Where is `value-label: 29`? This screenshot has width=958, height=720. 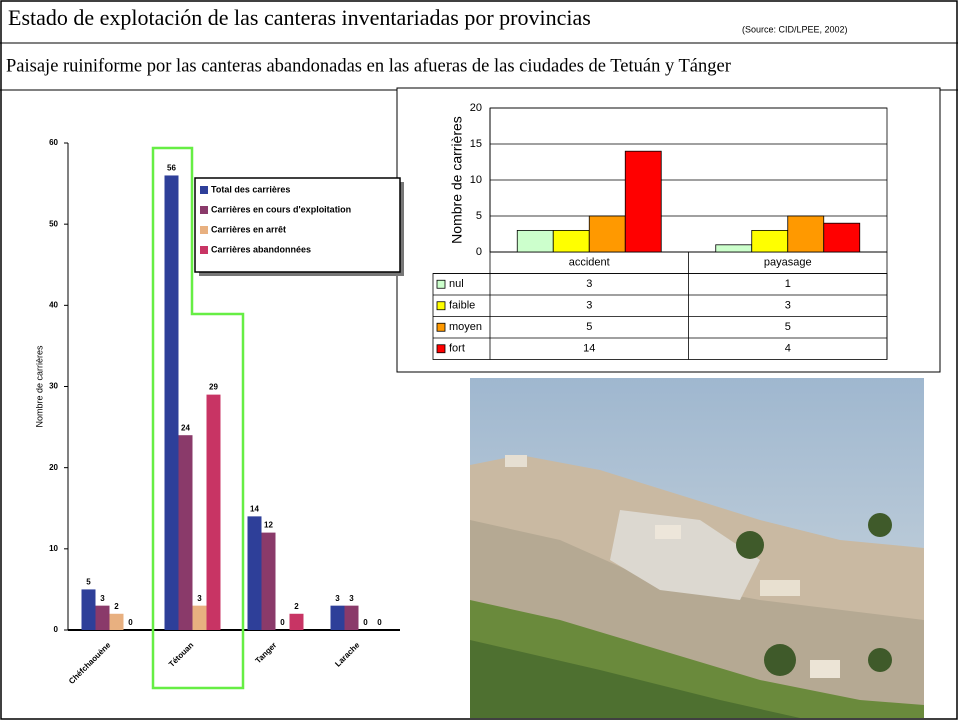 value-label: 29 is located at coordinates (213, 387).